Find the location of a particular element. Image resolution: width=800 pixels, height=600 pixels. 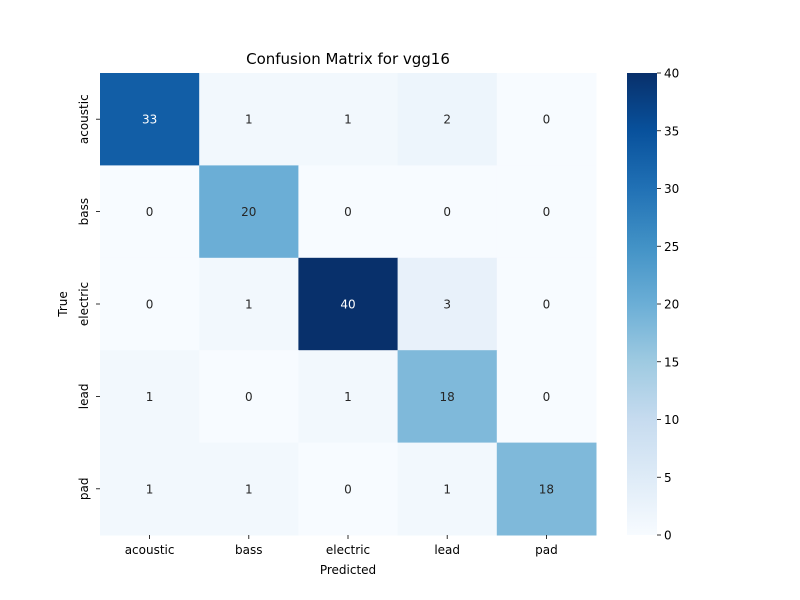

y-tick-label: electric is located at coordinates (84, 304).